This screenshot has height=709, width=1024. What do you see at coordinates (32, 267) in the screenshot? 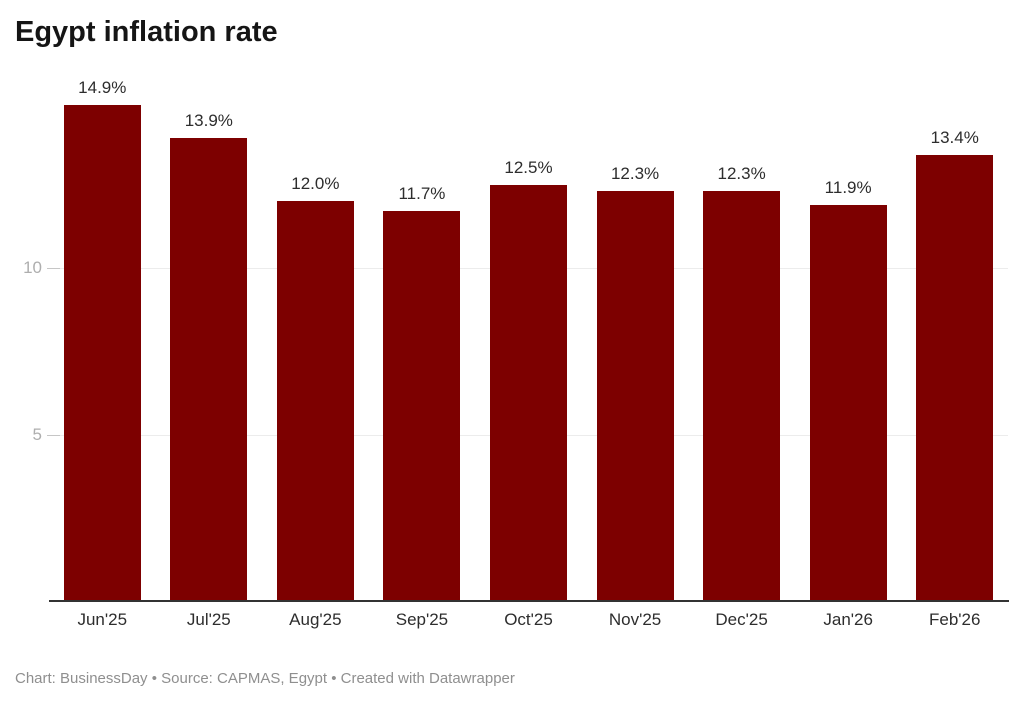
I see `y-axis-label: 10` at bounding box center [32, 267].